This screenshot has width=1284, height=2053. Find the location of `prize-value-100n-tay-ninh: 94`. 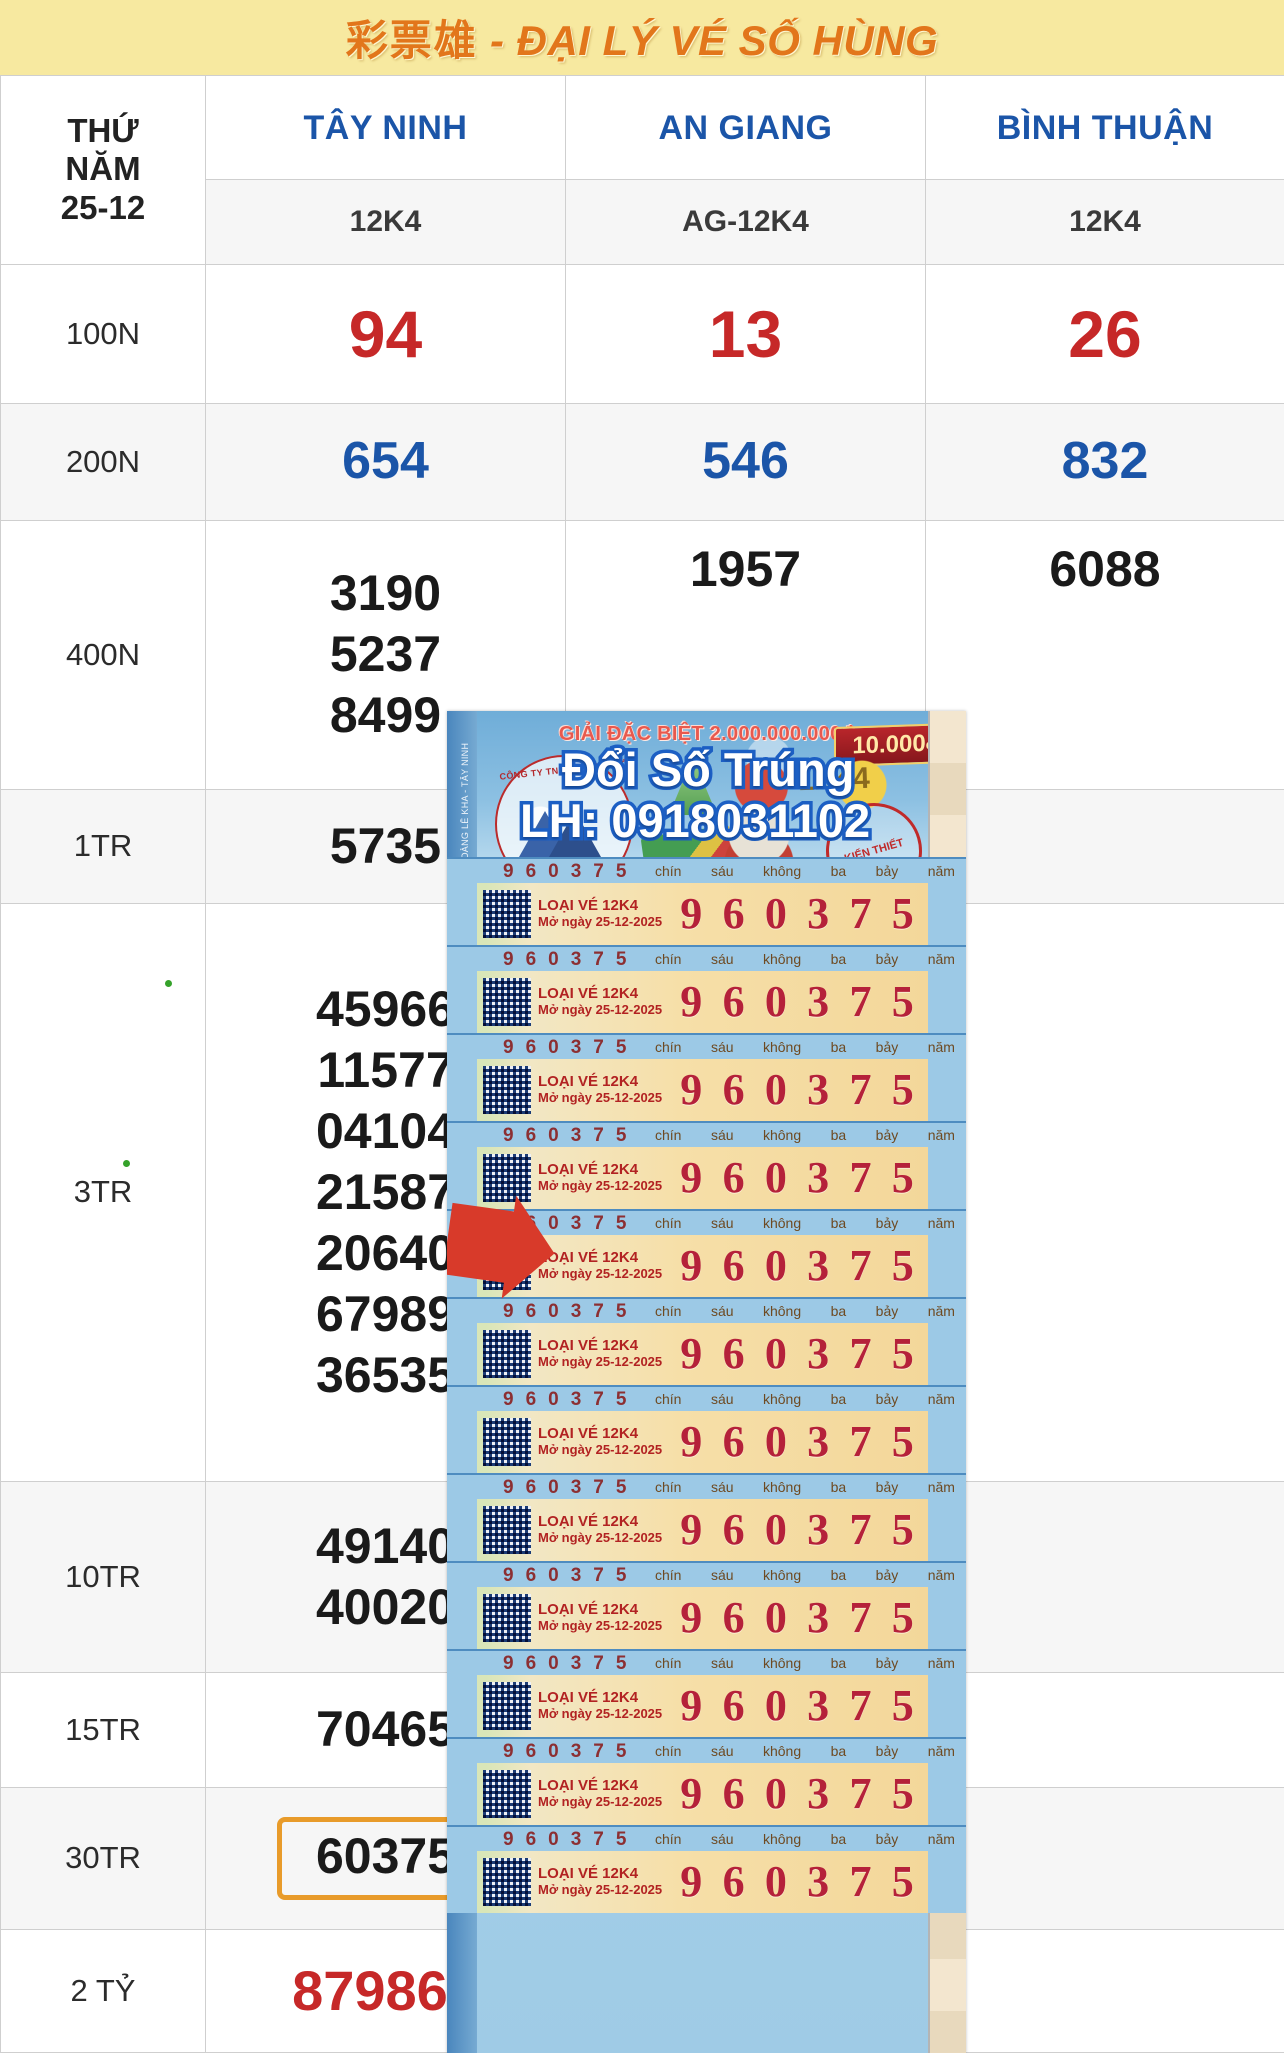

prize-value-100n-tay-ninh: 94 is located at coordinates (385, 333).